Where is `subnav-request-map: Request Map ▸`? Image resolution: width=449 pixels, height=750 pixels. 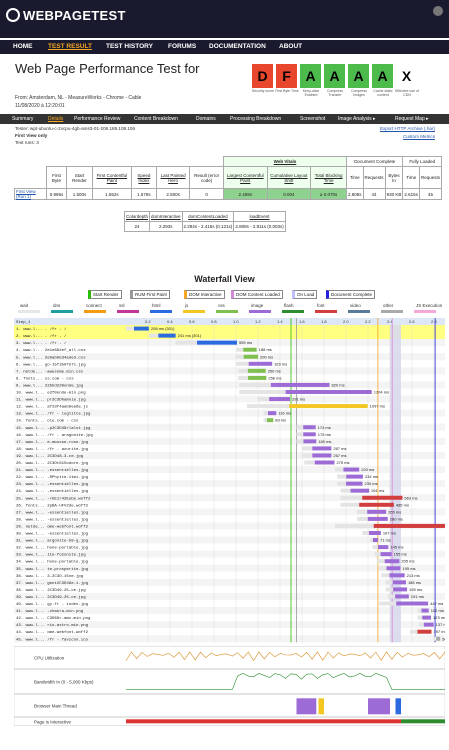
subnav-request-map: Request Map ▸ is located at coordinates (412, 119).